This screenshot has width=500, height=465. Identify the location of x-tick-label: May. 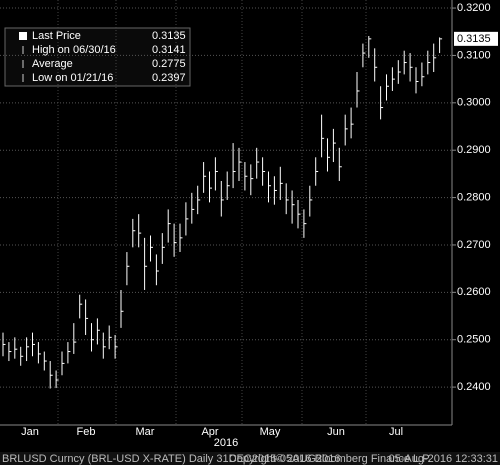
(270, 432).